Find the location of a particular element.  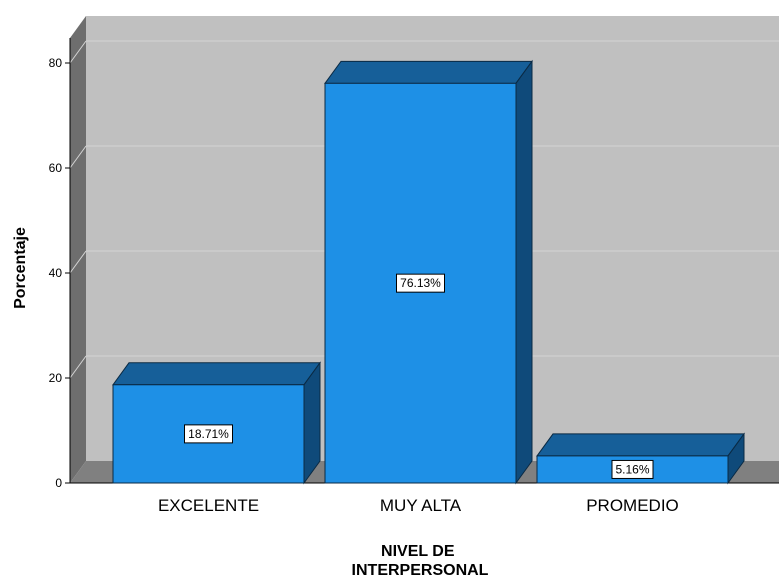

x-axis-title-line-1: NIVEL DE is located at coordinates (418, 551).